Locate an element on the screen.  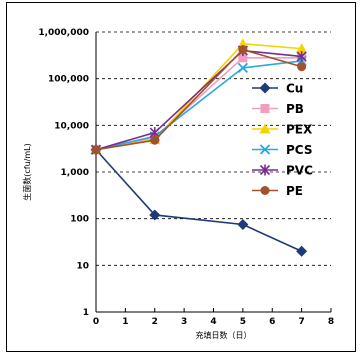
legend-label: PCS is located at coordinates (299, 150).